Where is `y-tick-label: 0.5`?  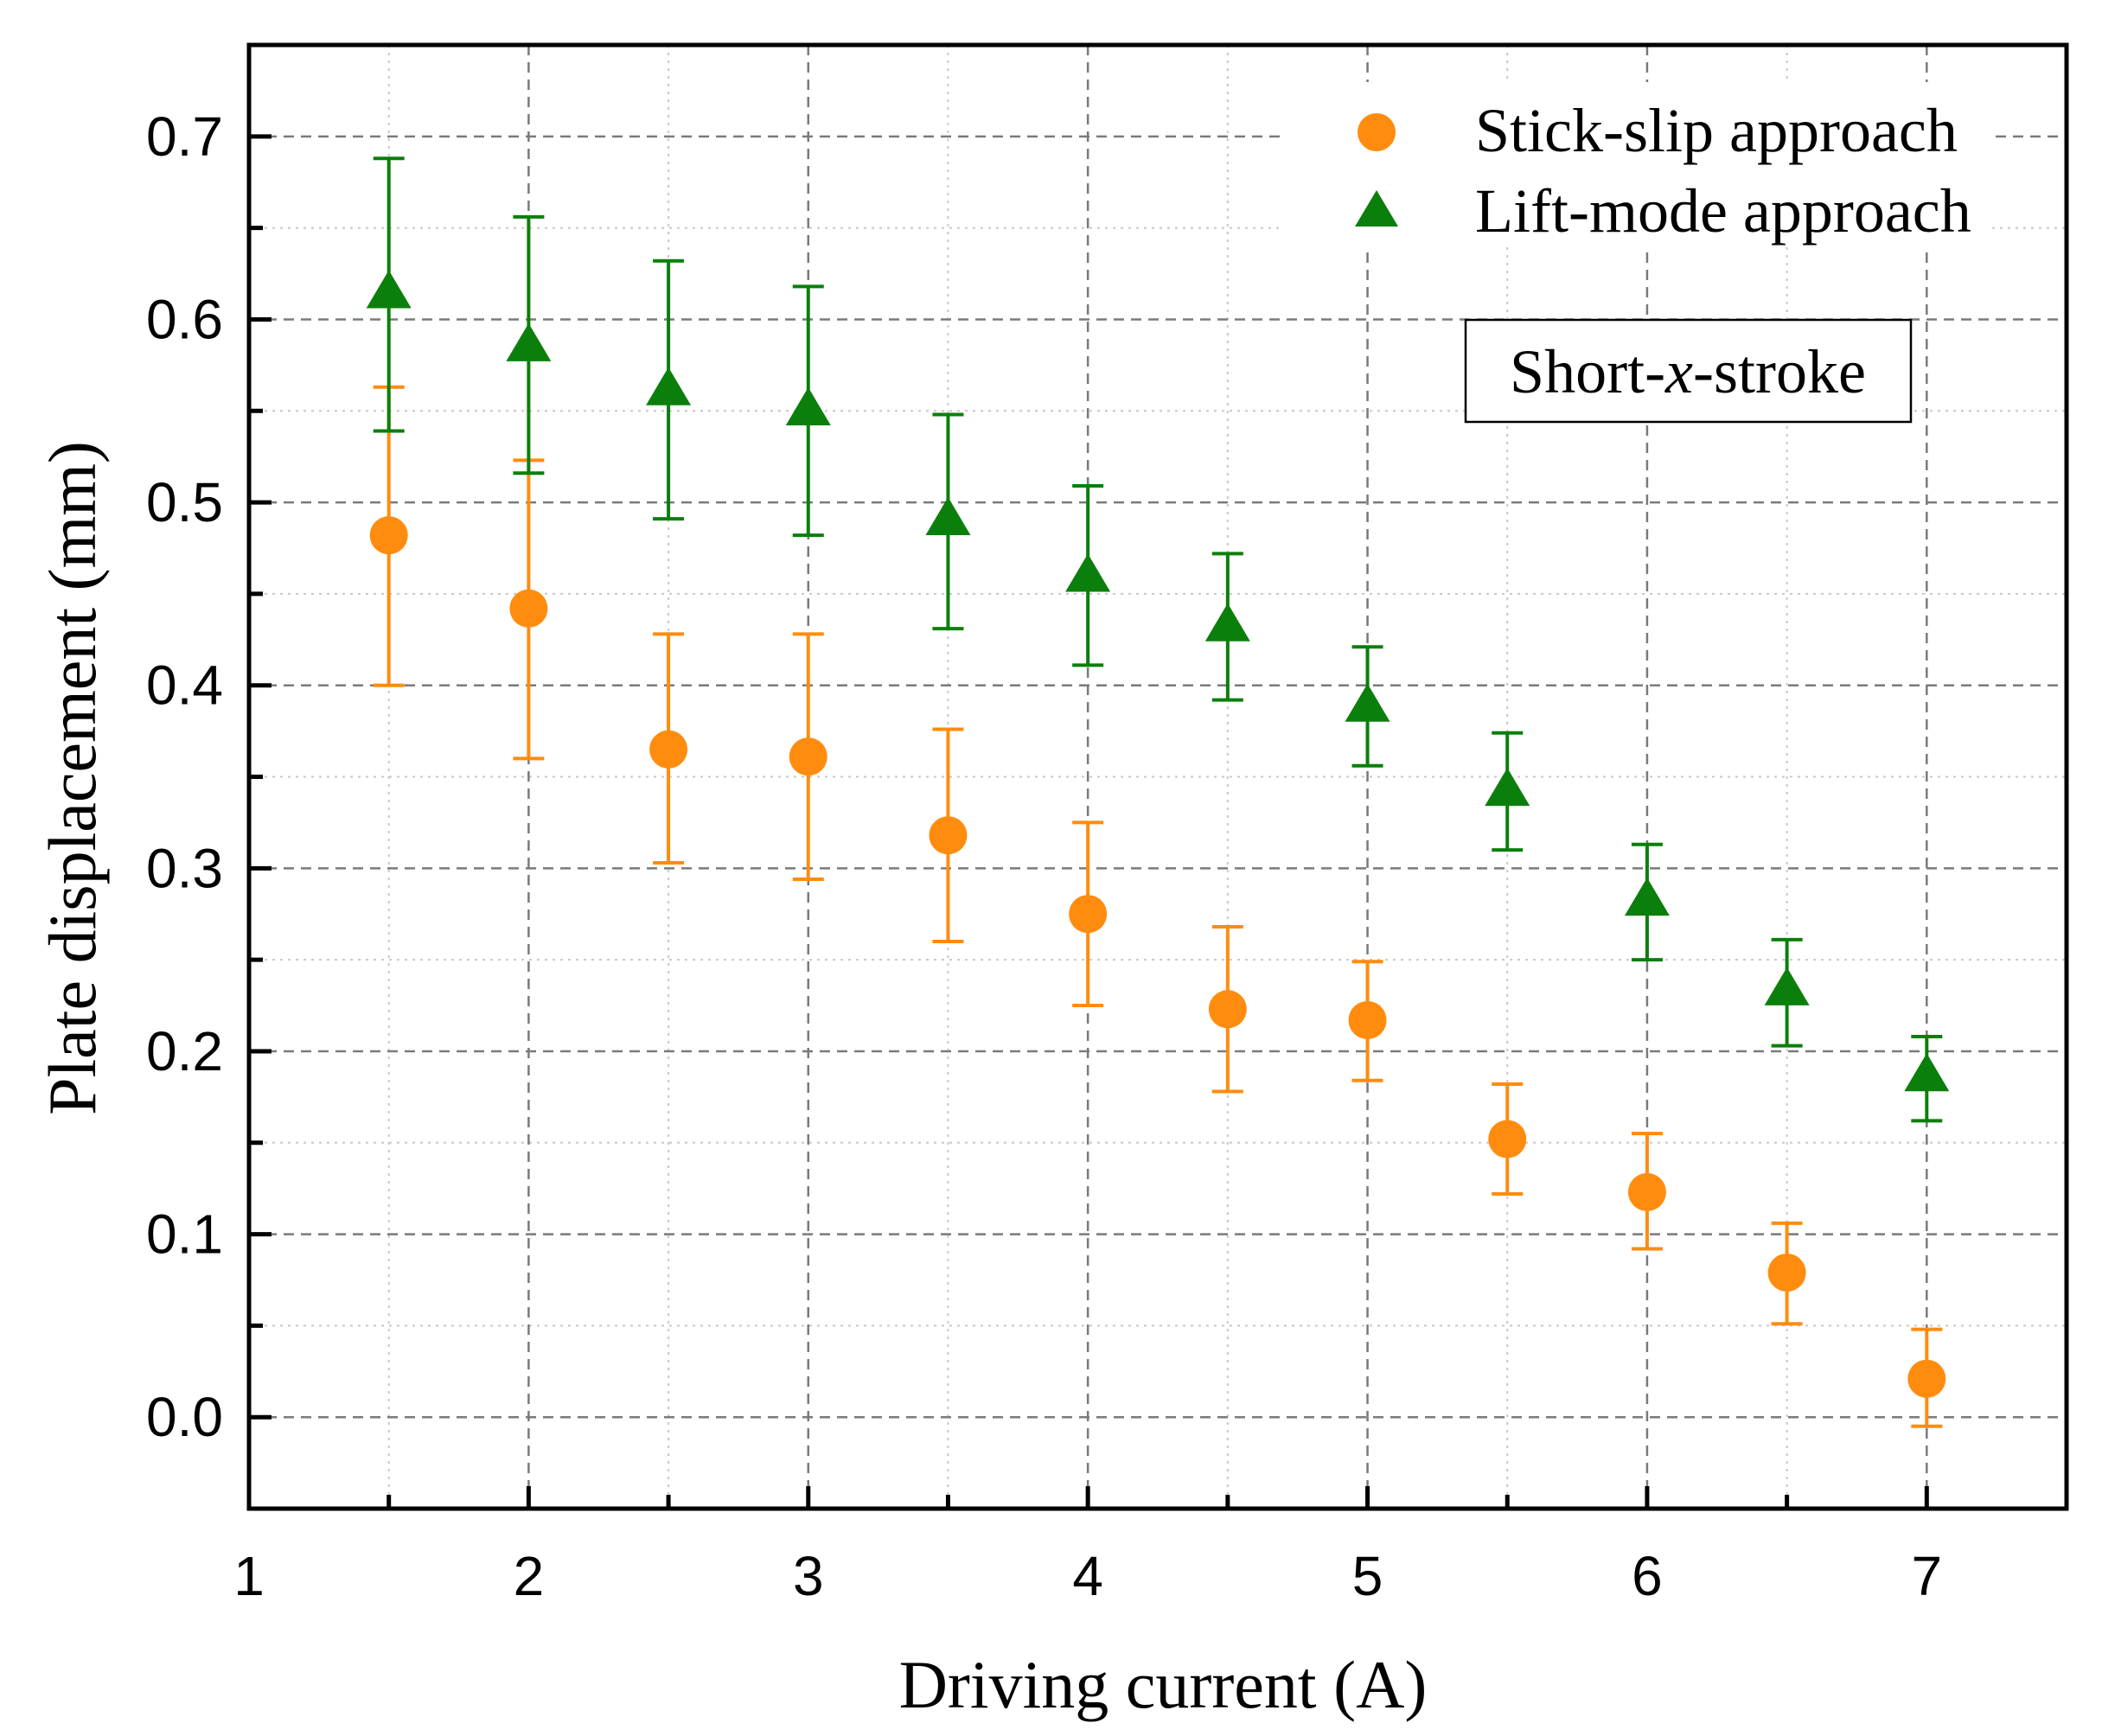
y-tick-label: 0.5 is located at coordinates (184, 502).